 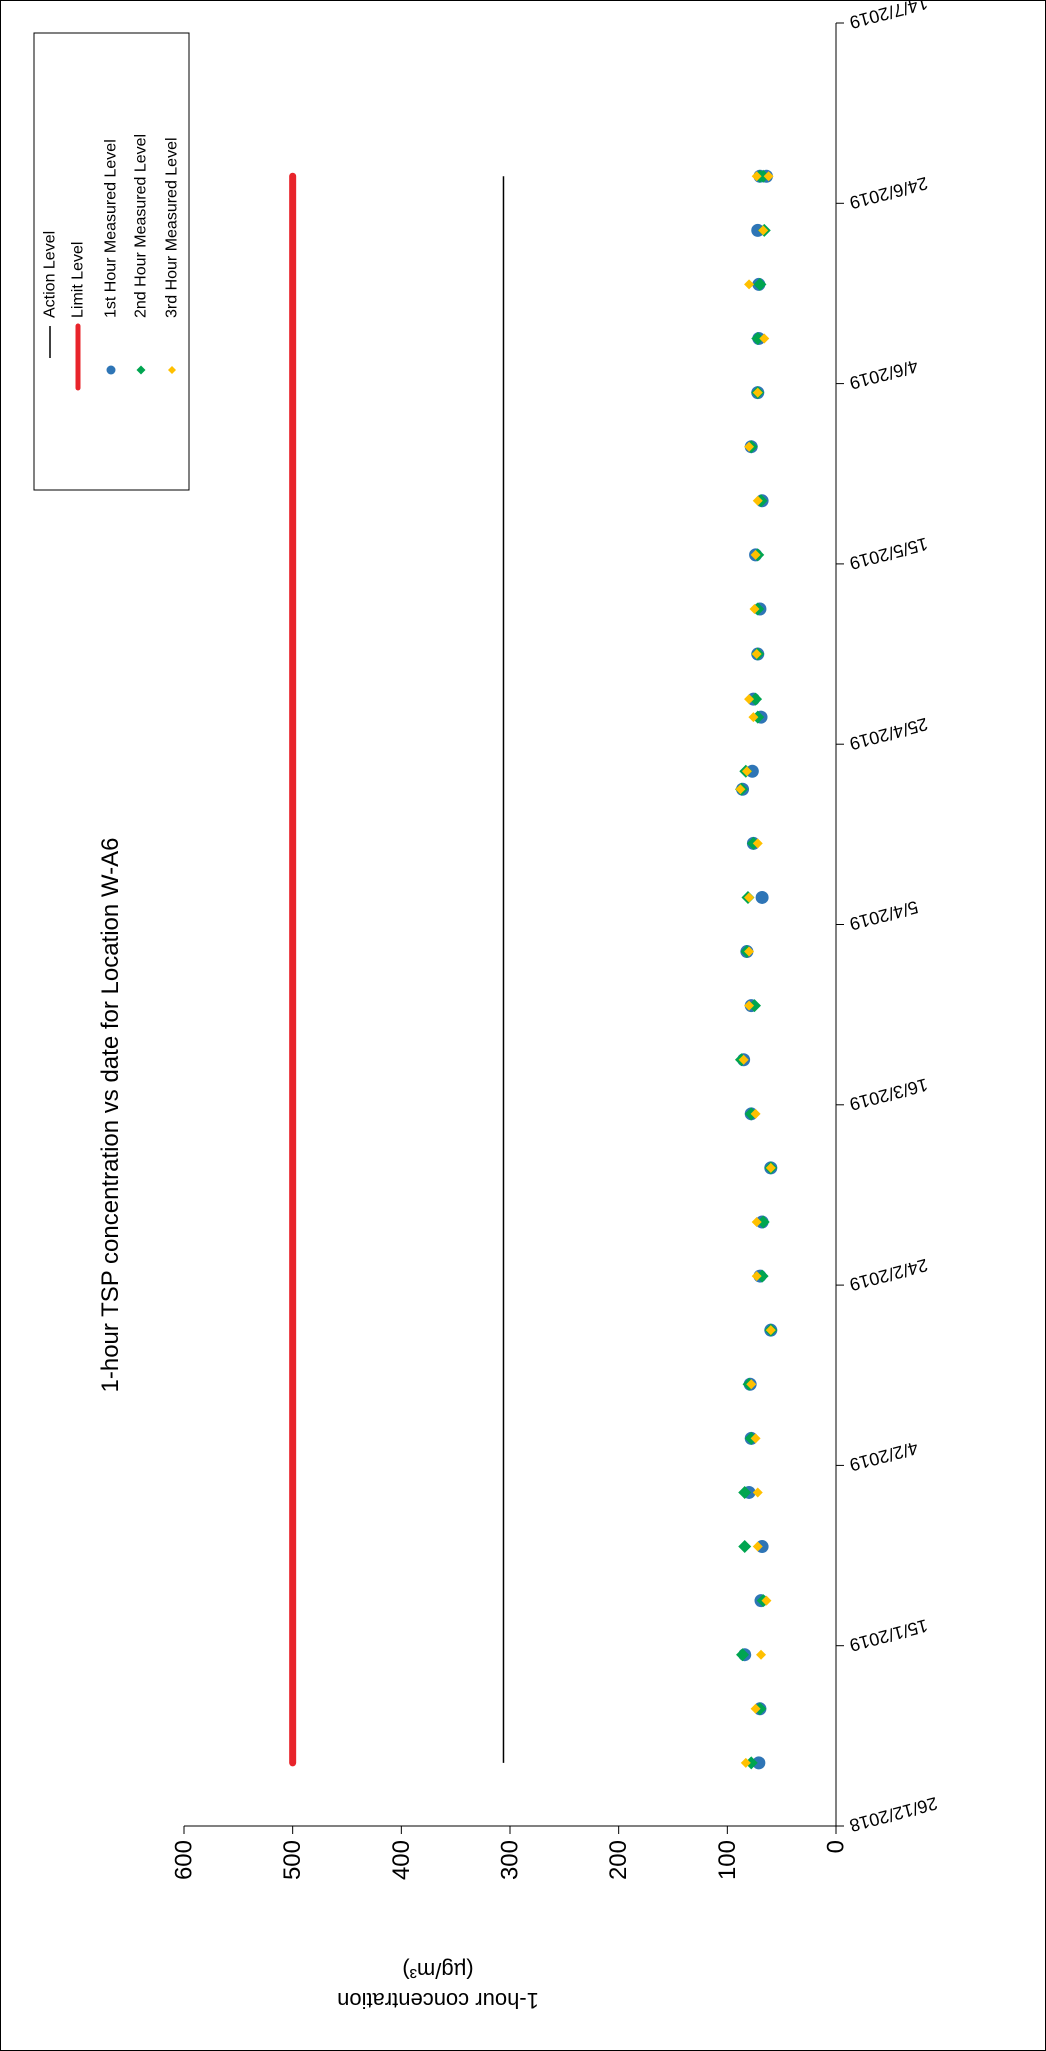 I want to click on value-tick-label: 200, so click(x=618, y=1860).